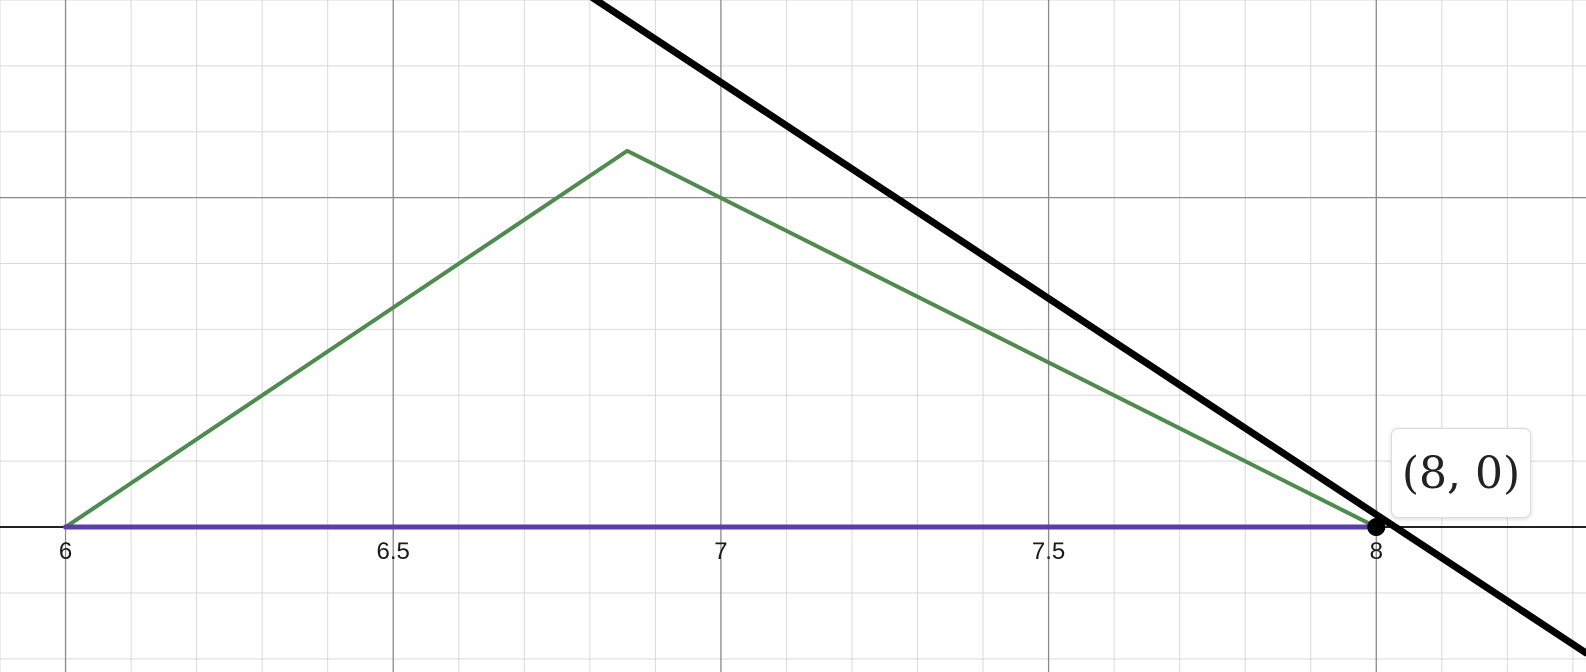 The image size is (1586, 672). Describe the element at coordinates (65, 551) in the screenshot. I see `x-tick-label: 6` at that location.